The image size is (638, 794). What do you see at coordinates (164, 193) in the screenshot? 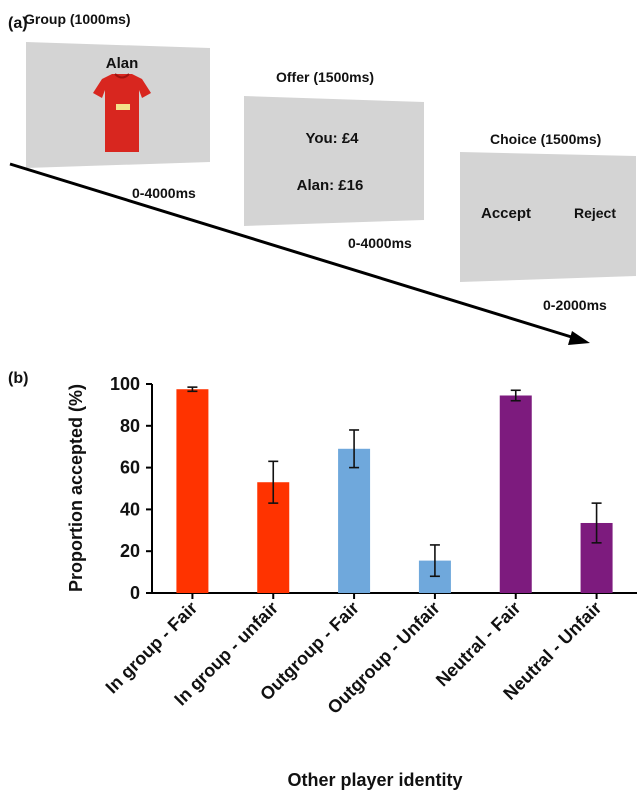
I see `interval-label-1: 0-4000ms` at bounding box center [164, 193].